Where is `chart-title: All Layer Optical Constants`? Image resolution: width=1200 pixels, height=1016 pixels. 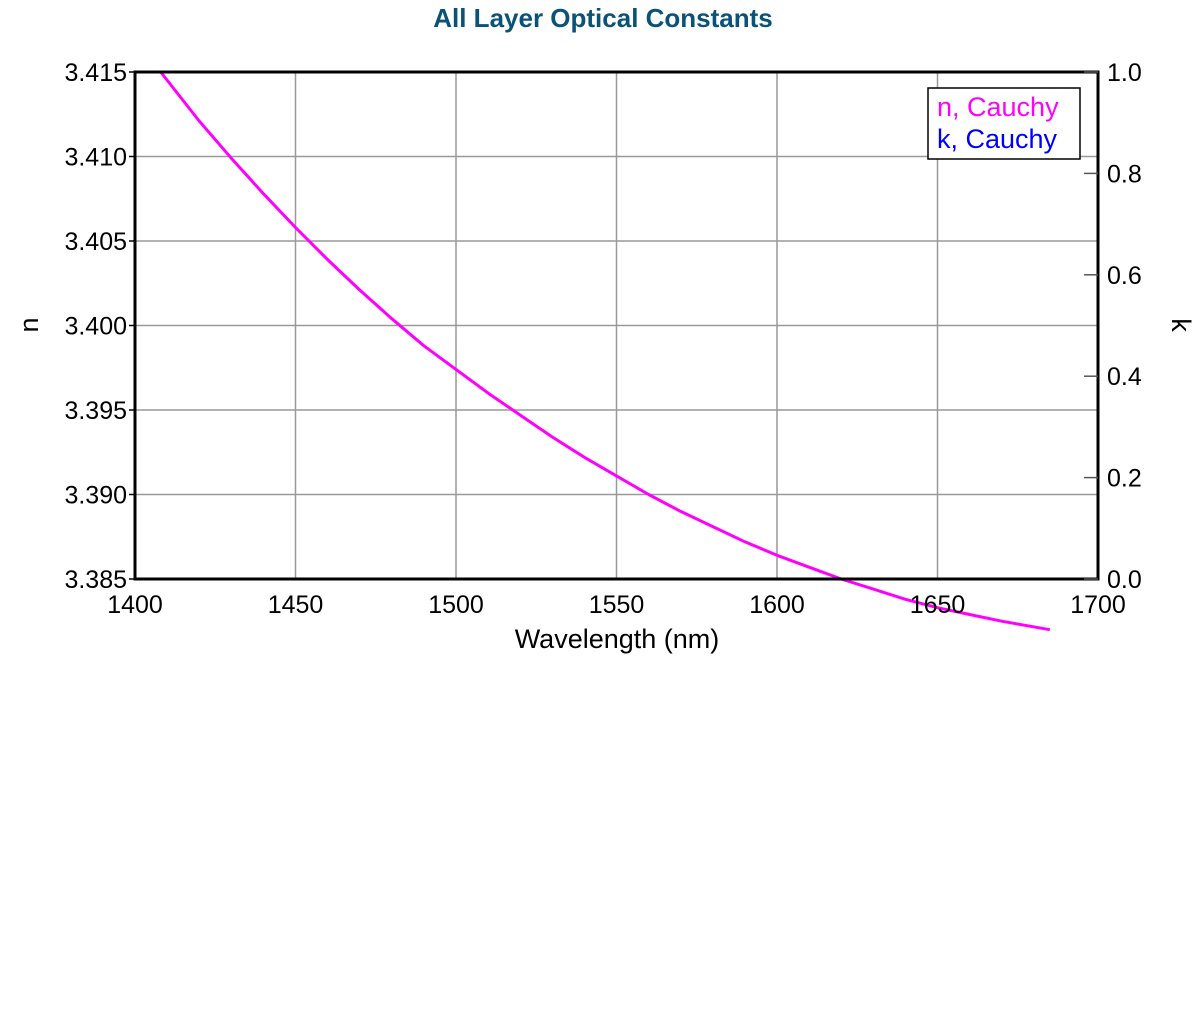
chart-title: All Layer Optical Constants is located at coordinates (603, 18).